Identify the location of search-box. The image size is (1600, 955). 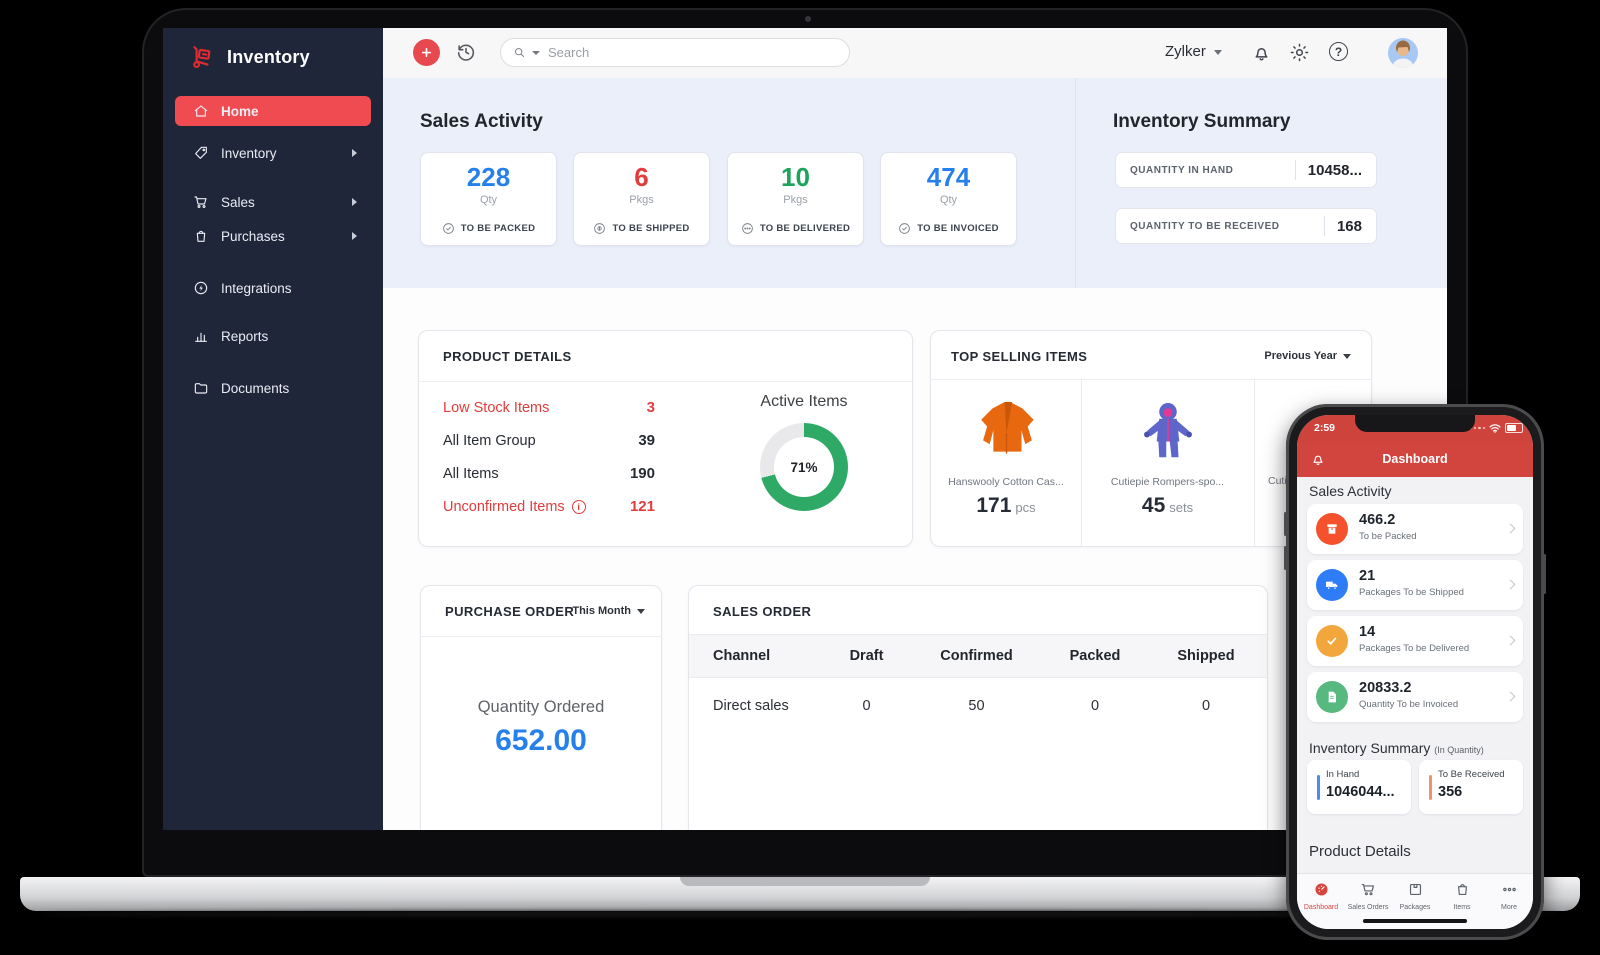
(675, 52).